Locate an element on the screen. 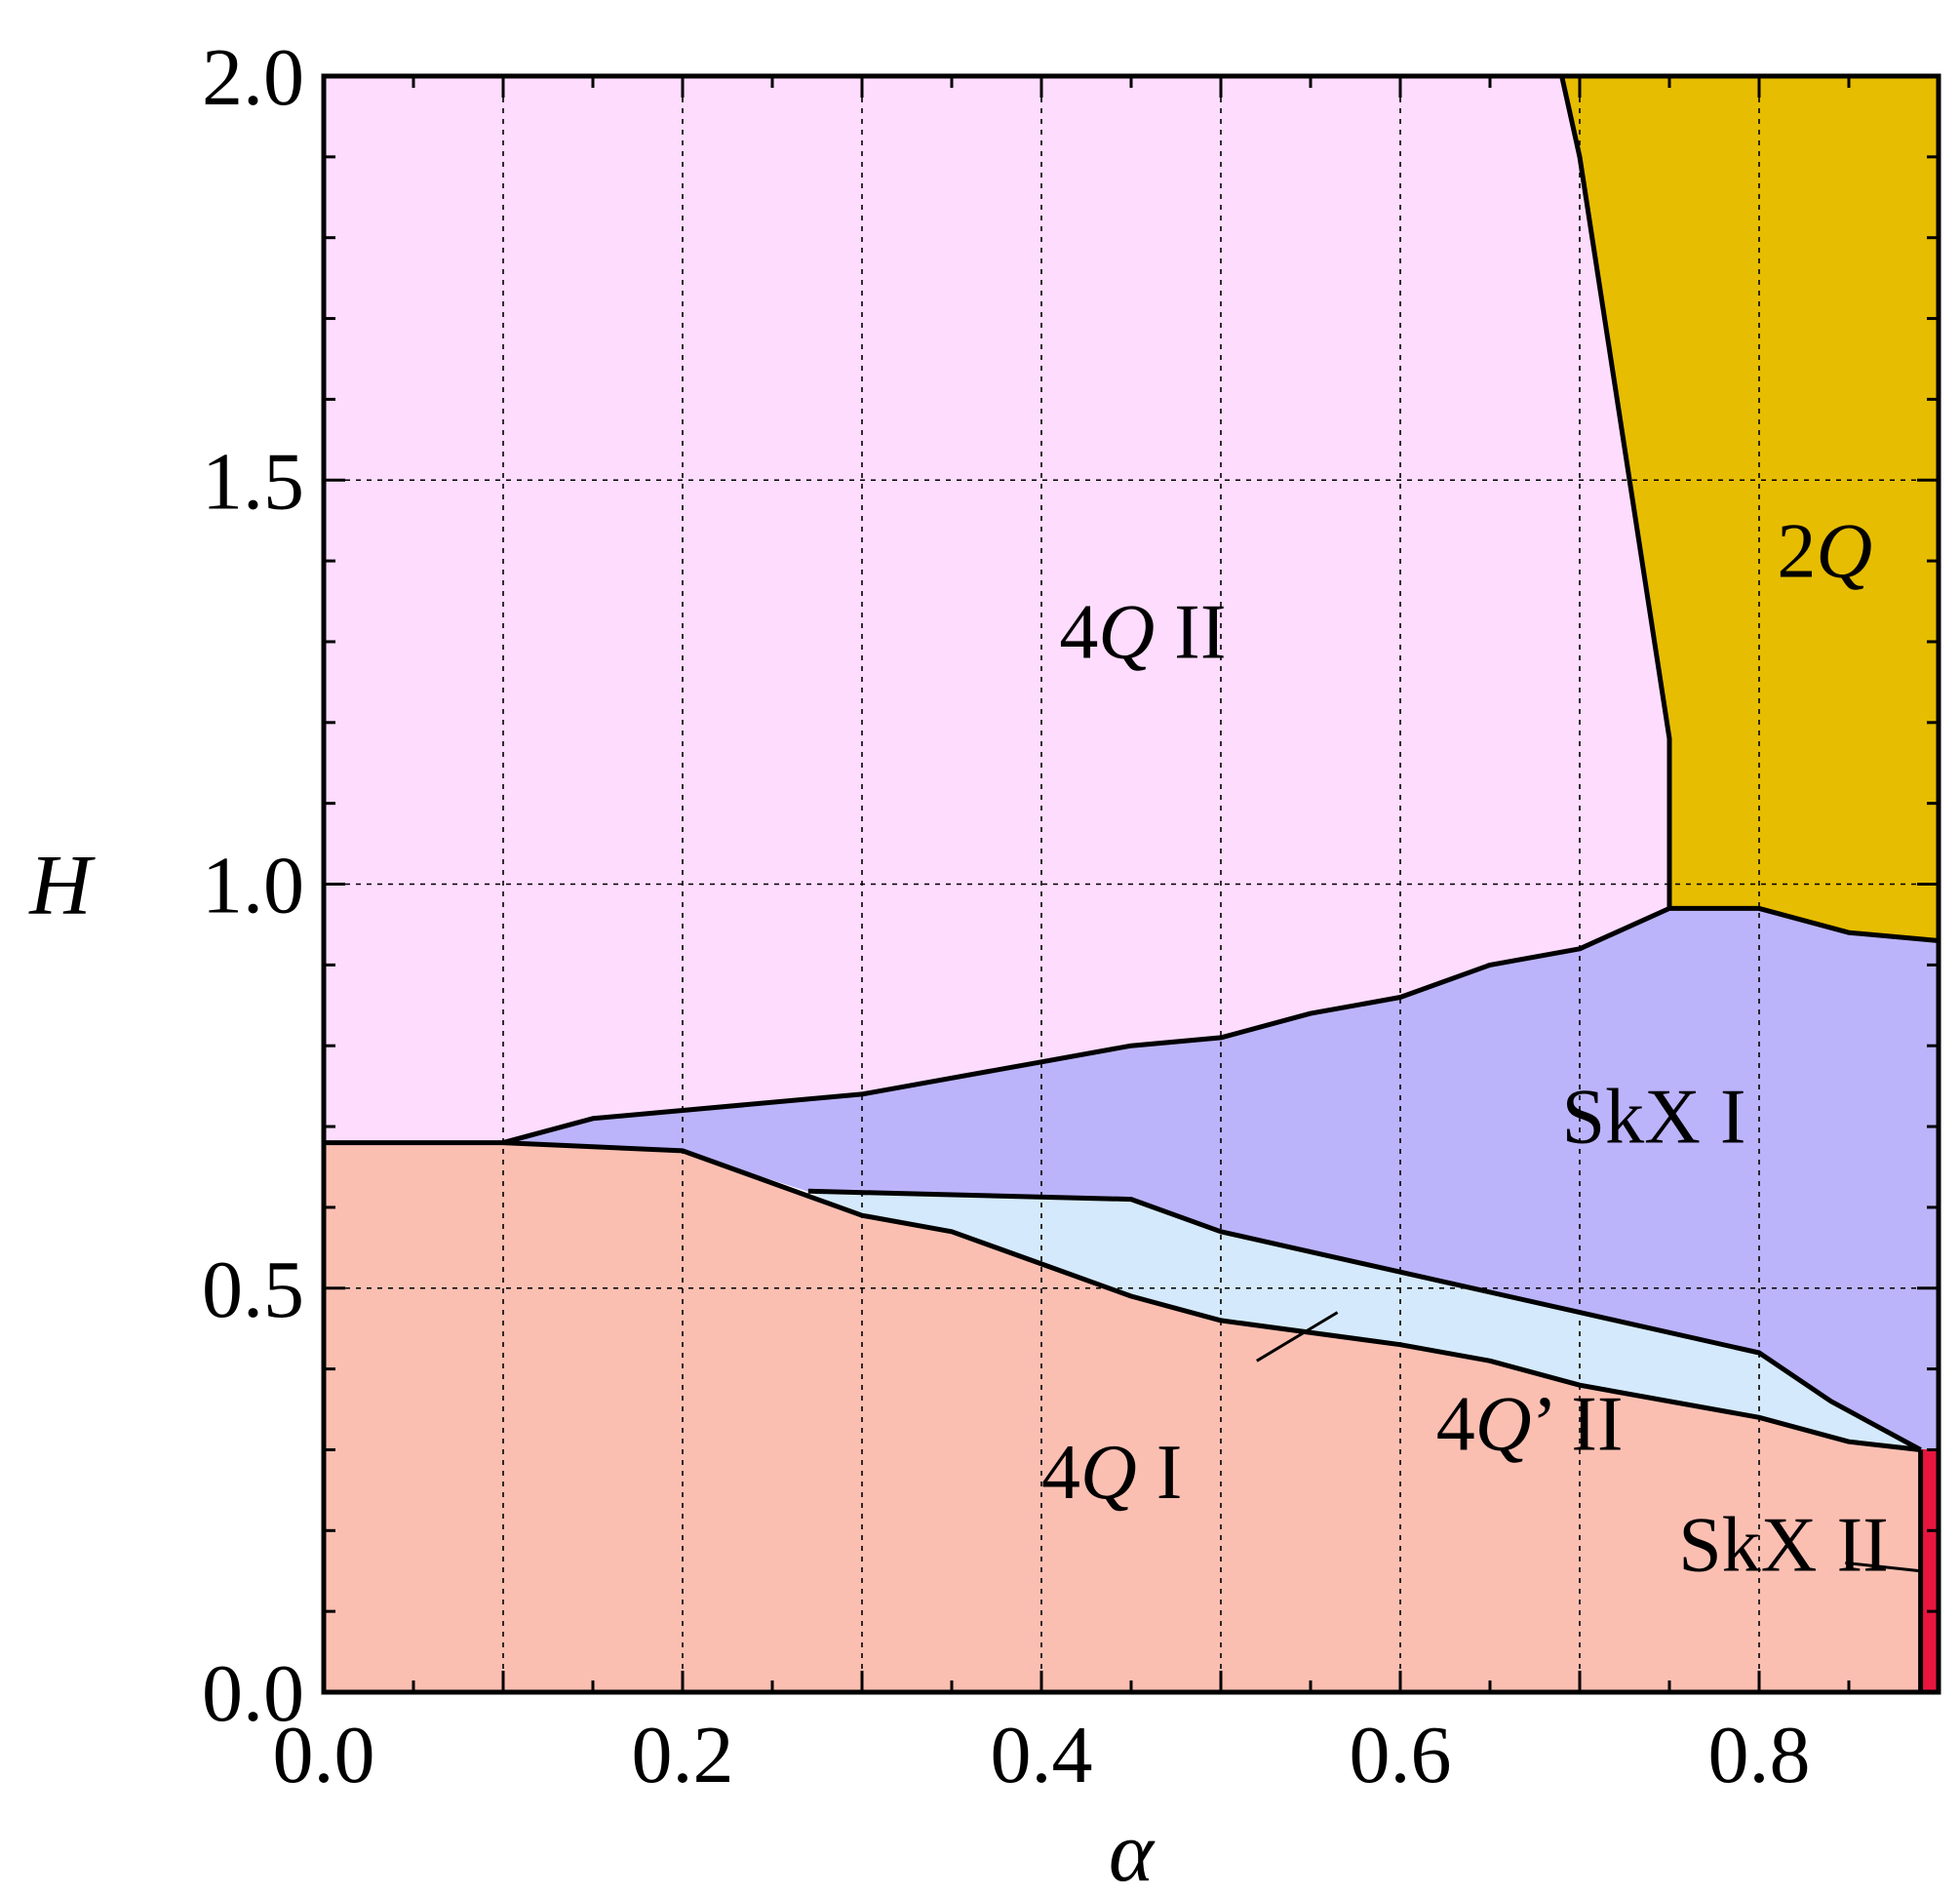 The width and height of the screenshot is (1960, 1897). y-tick-label: 1.0 is located at coordinates (253, 886).